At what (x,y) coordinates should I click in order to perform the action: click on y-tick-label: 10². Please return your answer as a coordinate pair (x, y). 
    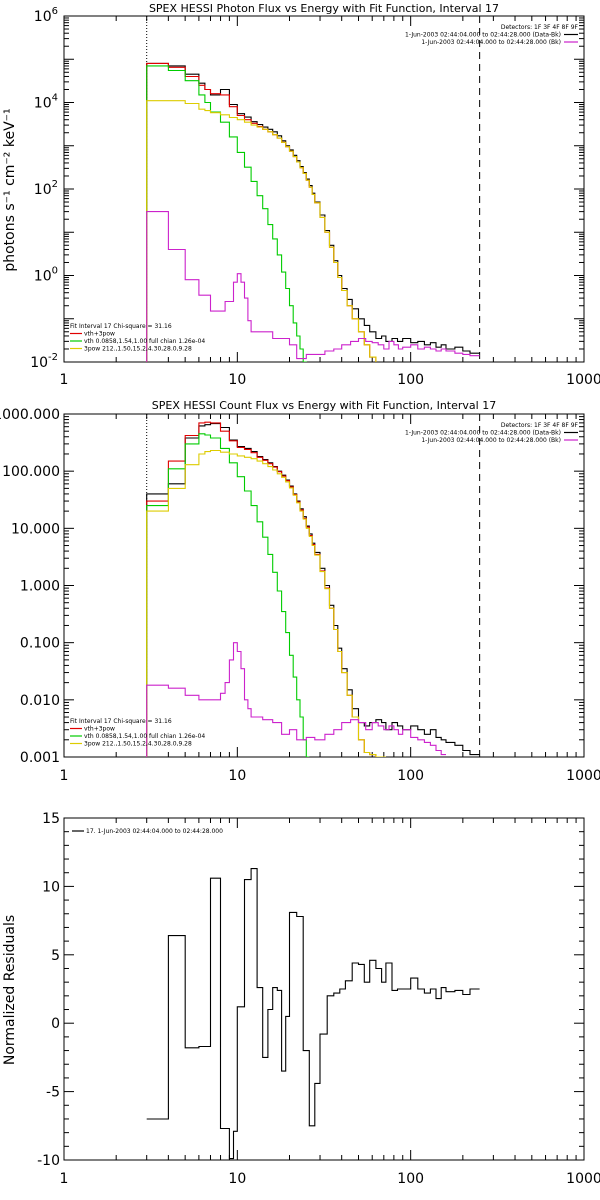
    Looking at the image, I should click on (46, 188).